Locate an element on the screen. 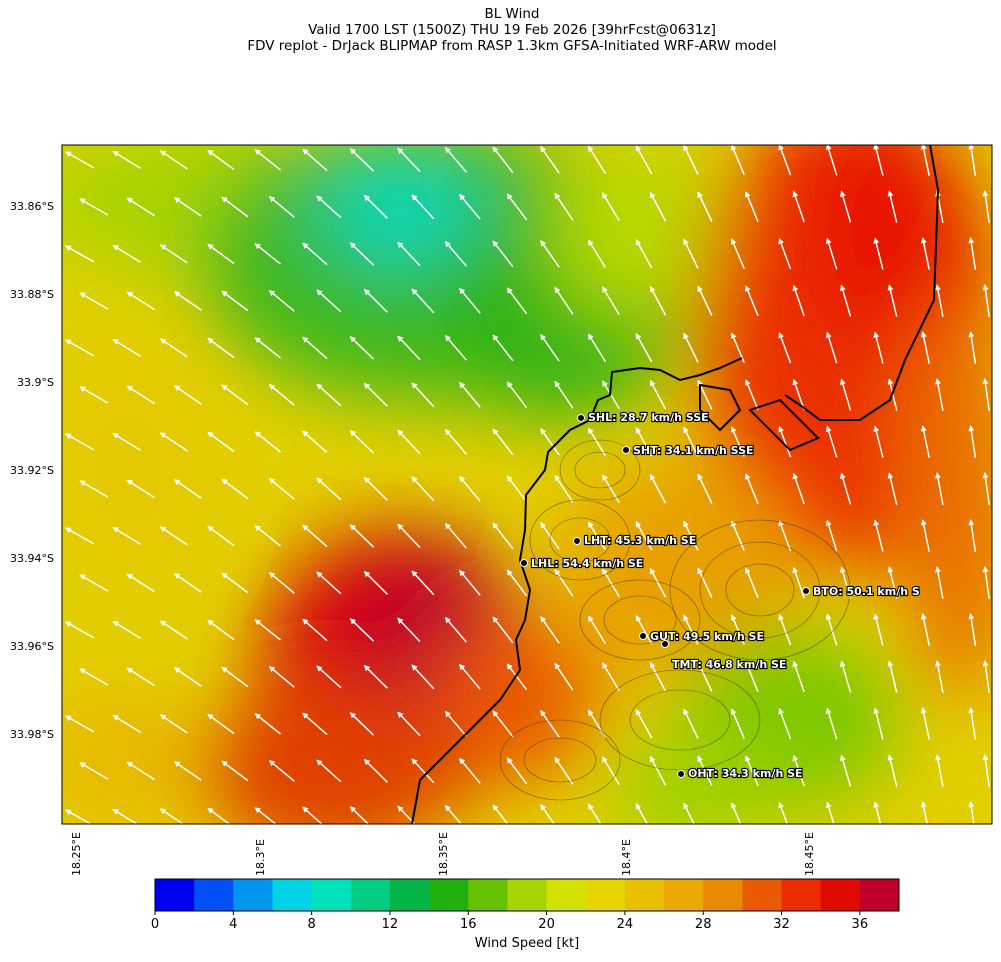 The width and height of the screenshot is (1001, 962). colorbar-tick-label: 36 is located at coordinates (860, 924).